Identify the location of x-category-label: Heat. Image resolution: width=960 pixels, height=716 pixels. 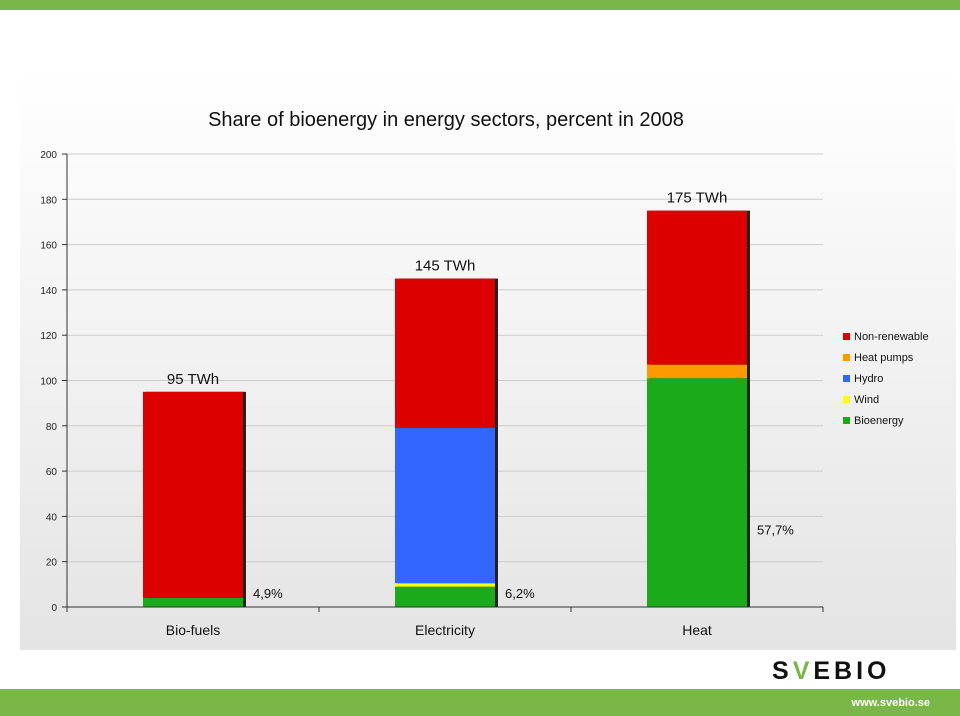
(697, 630).